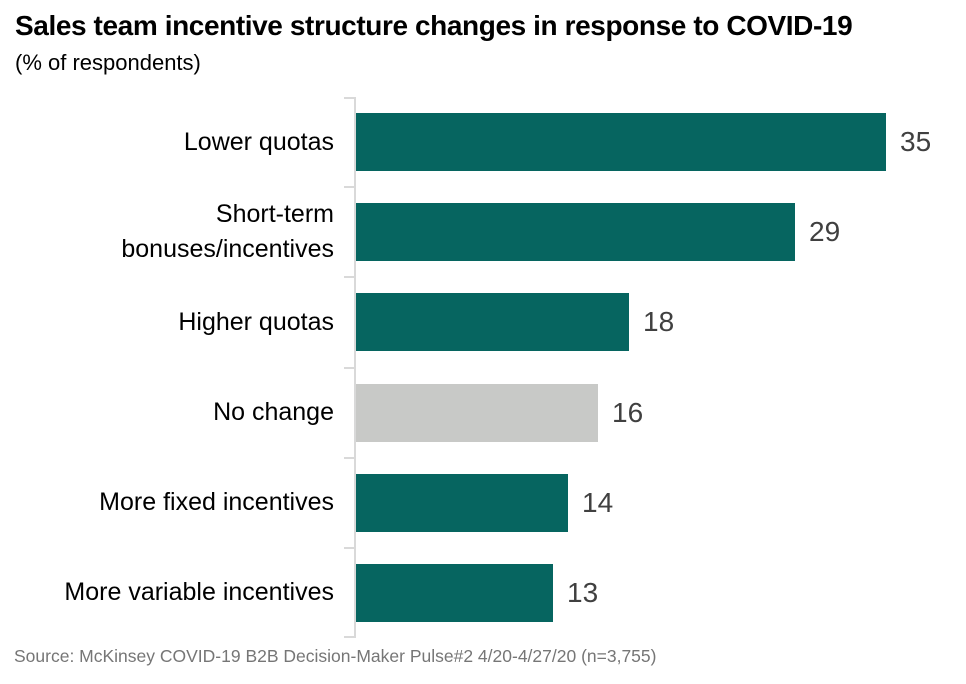 The height and width of the screenshot is (684, 966). Describe the element at coordinates (650, 502) in the screenshot. I see `bar-cell: 14` at that location.